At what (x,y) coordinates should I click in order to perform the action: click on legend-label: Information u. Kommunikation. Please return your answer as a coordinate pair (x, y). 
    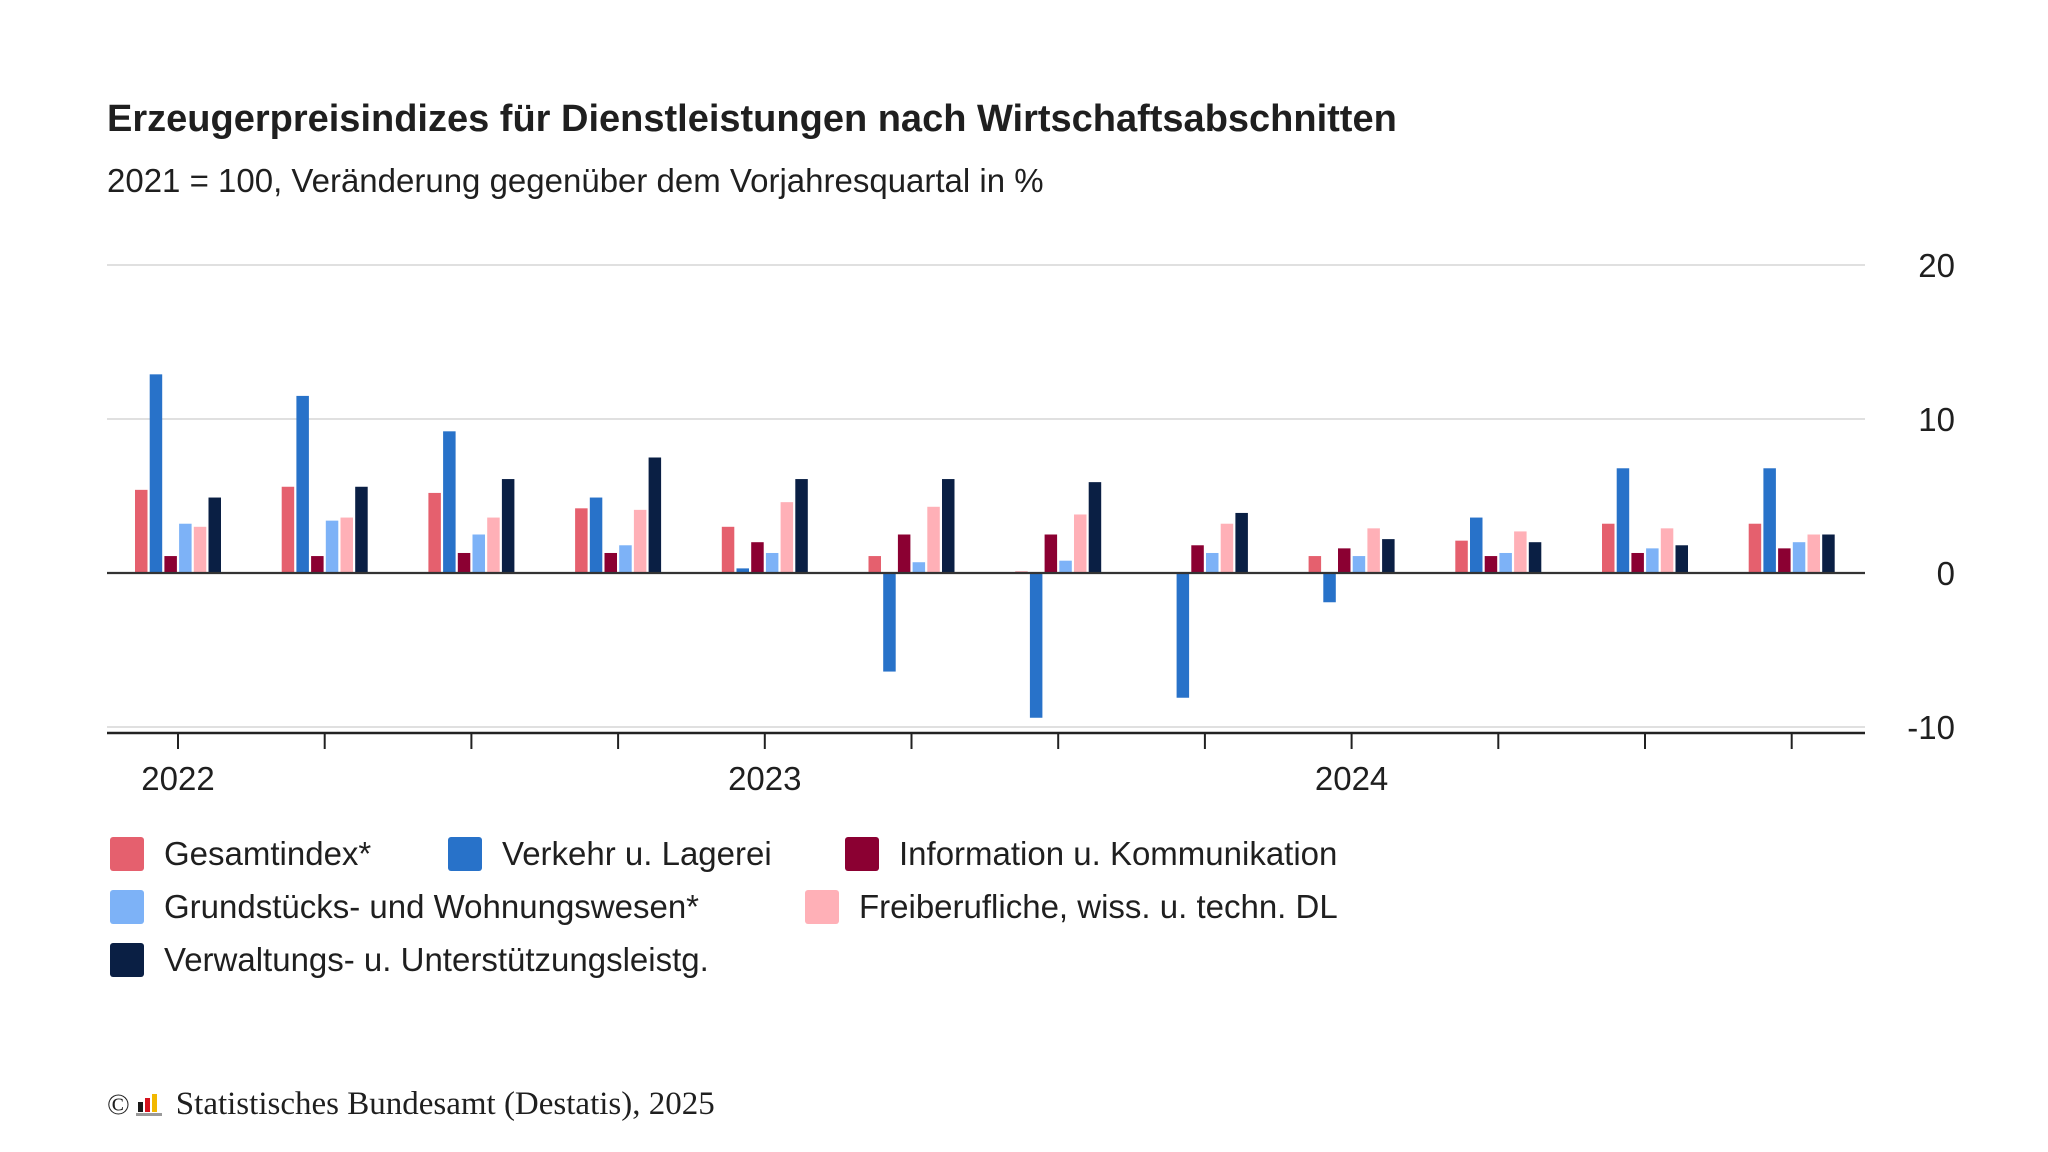
    Looking at the image, I should click on (1118, 853).